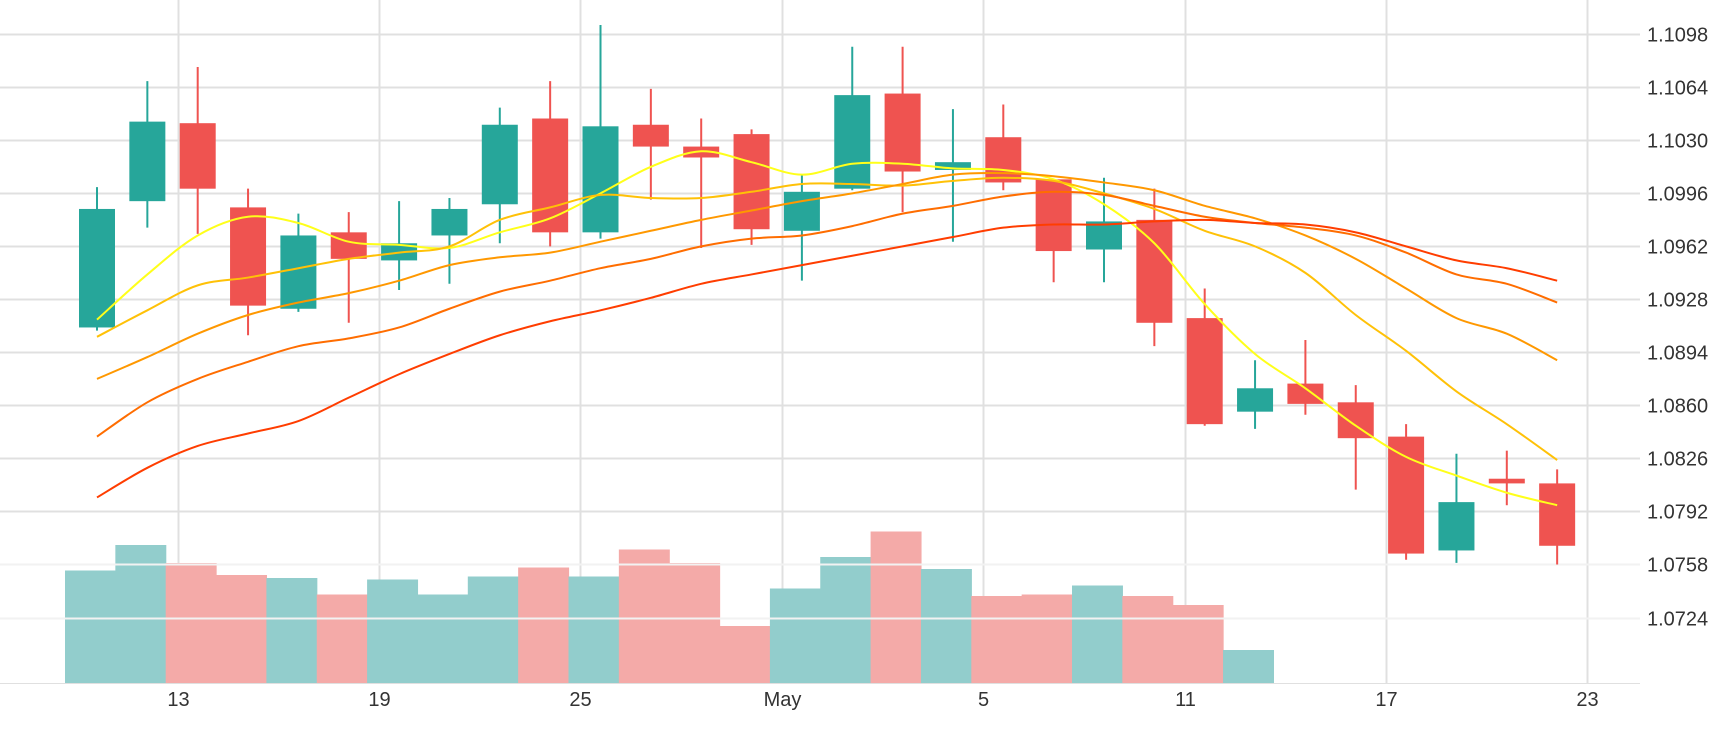  What do you see at coordinates (983, 700) in the screenshot?
I see `x-tick-label: 5` at bounding box center [983, 700].